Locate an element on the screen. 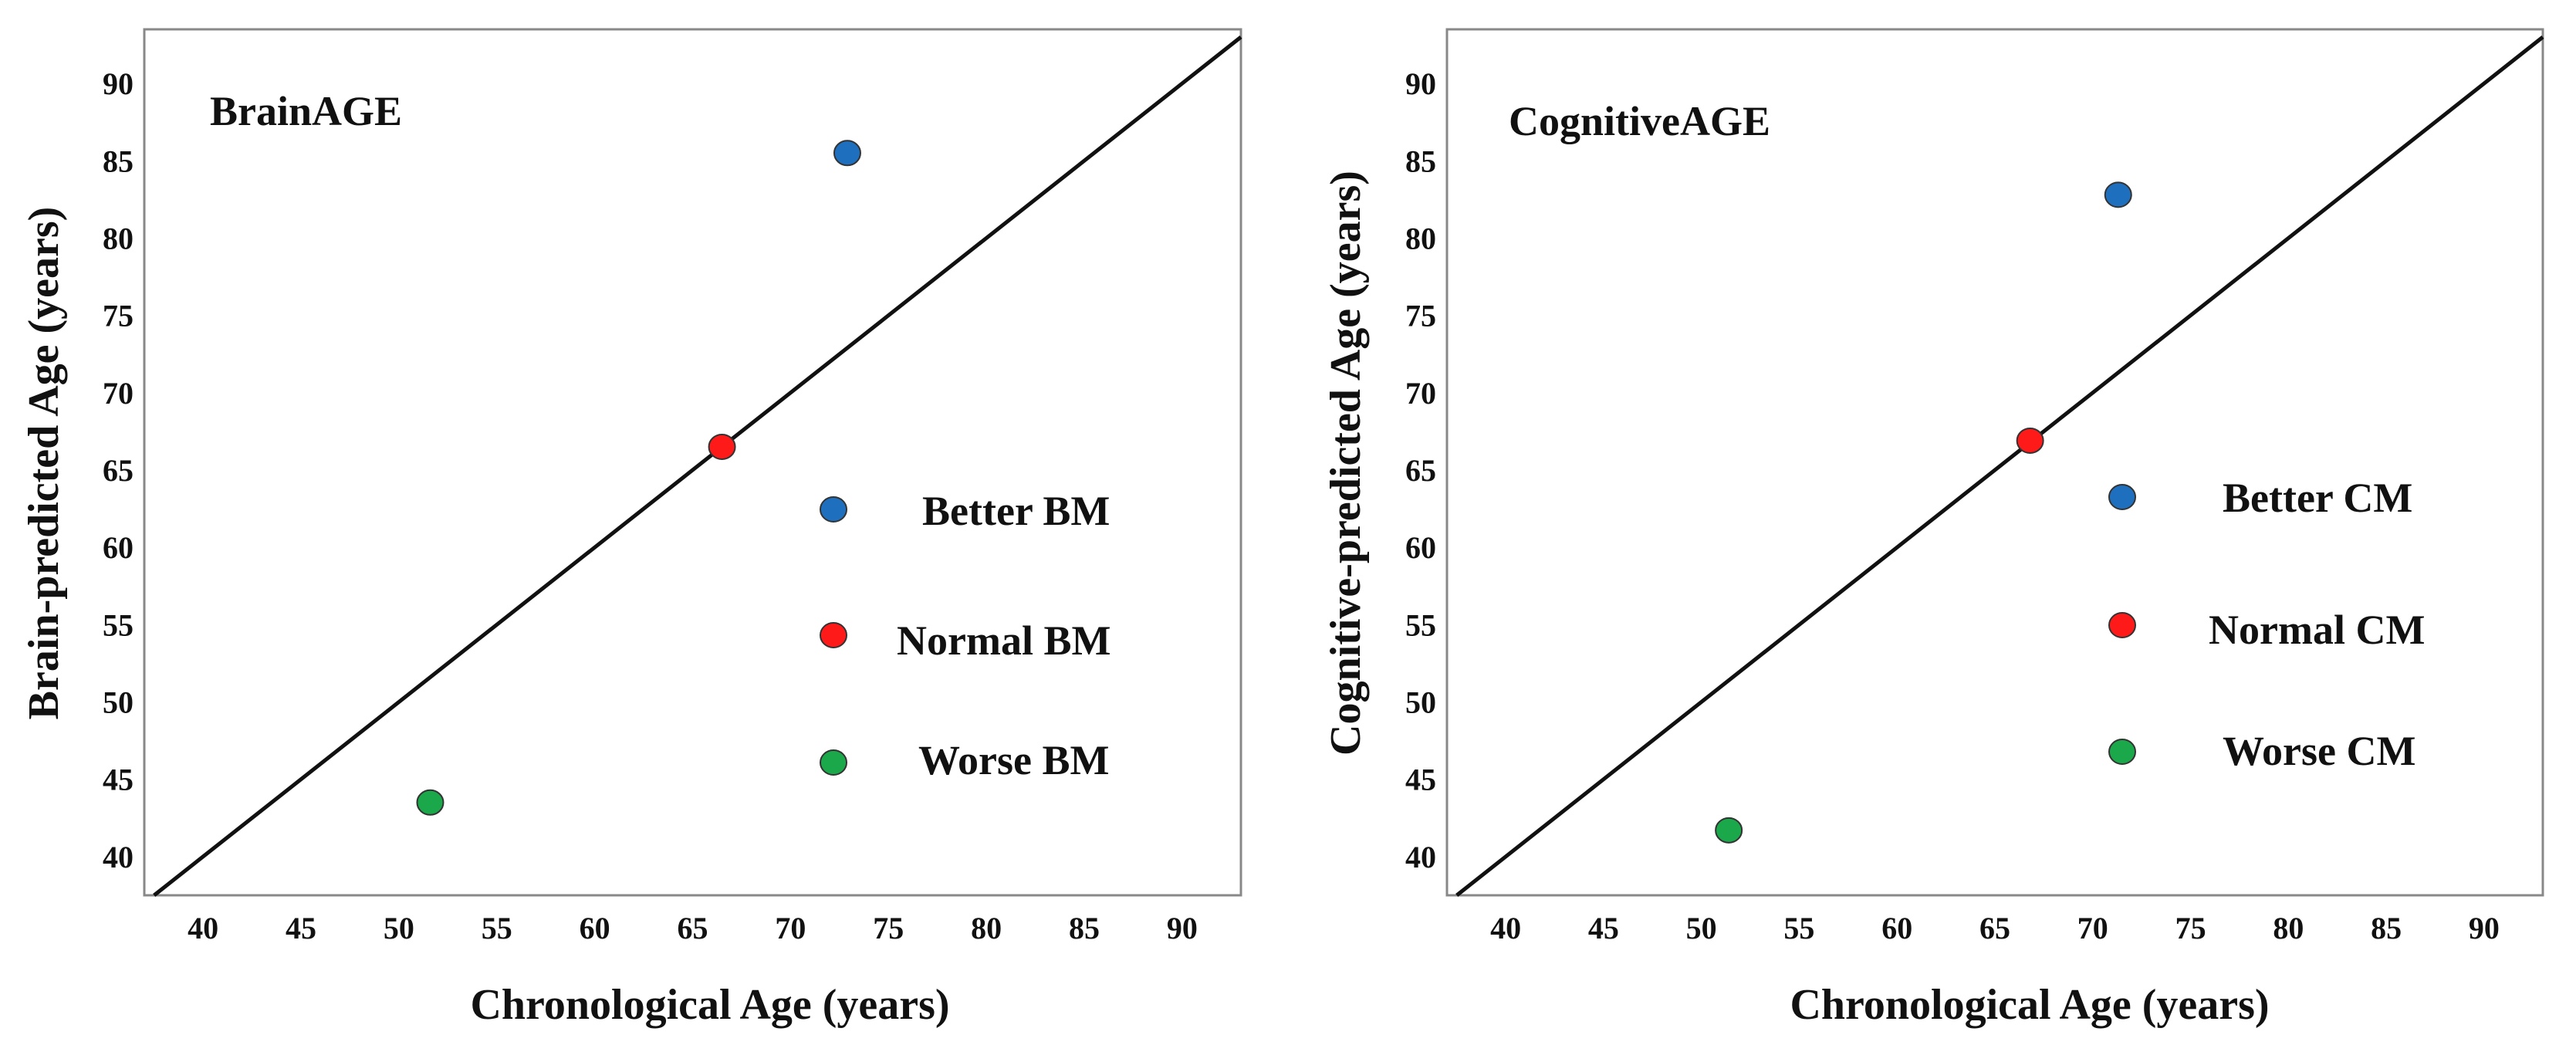 This screenshot has width=2576, height=1062. legend-label-better: Better BM is located at coordinates (1016, 511).